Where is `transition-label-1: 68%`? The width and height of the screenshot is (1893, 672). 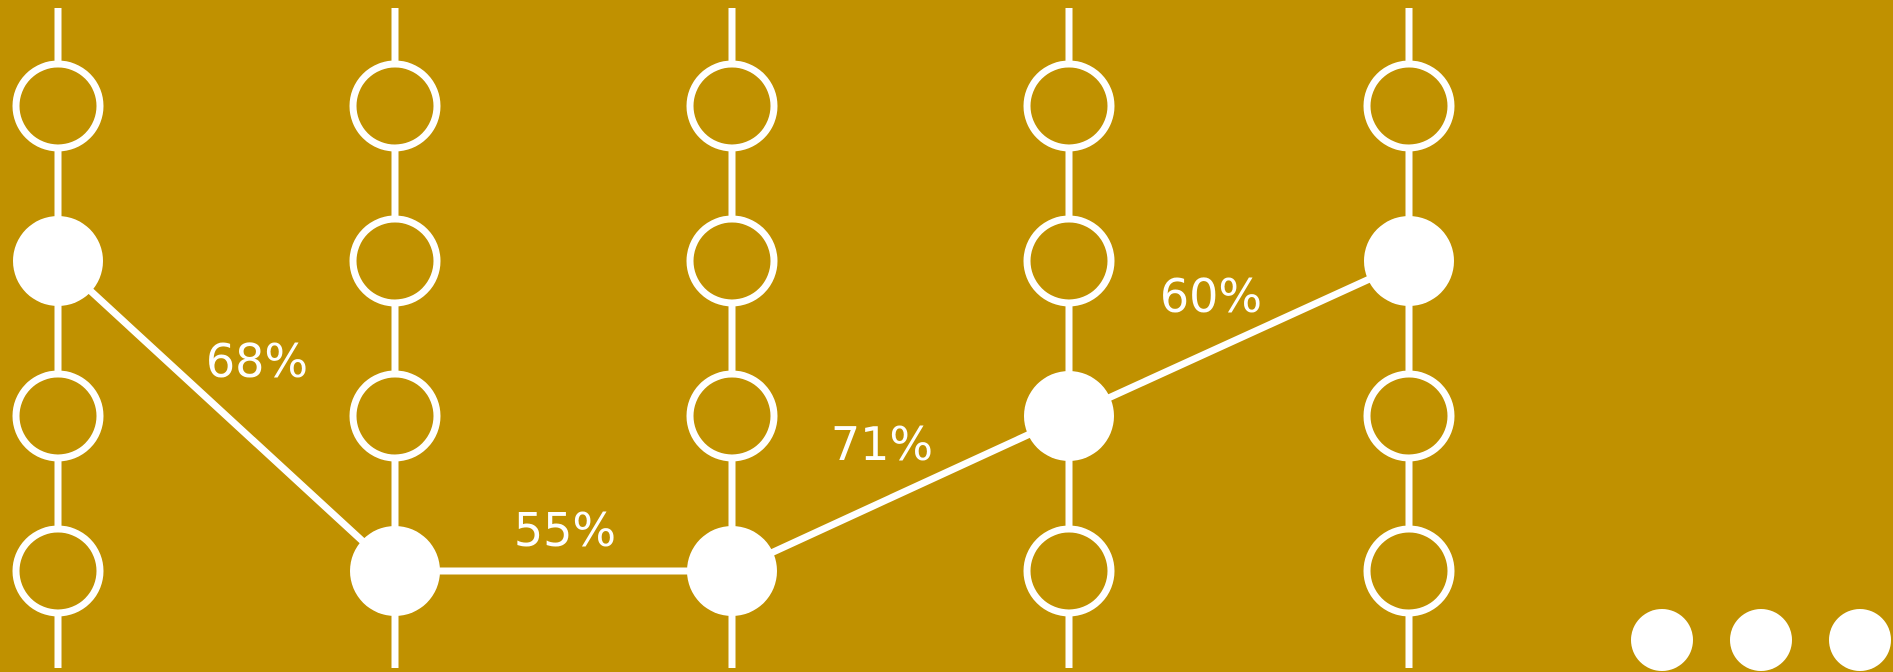 transition-label-1: 68% is located at coordinates (257, 361).